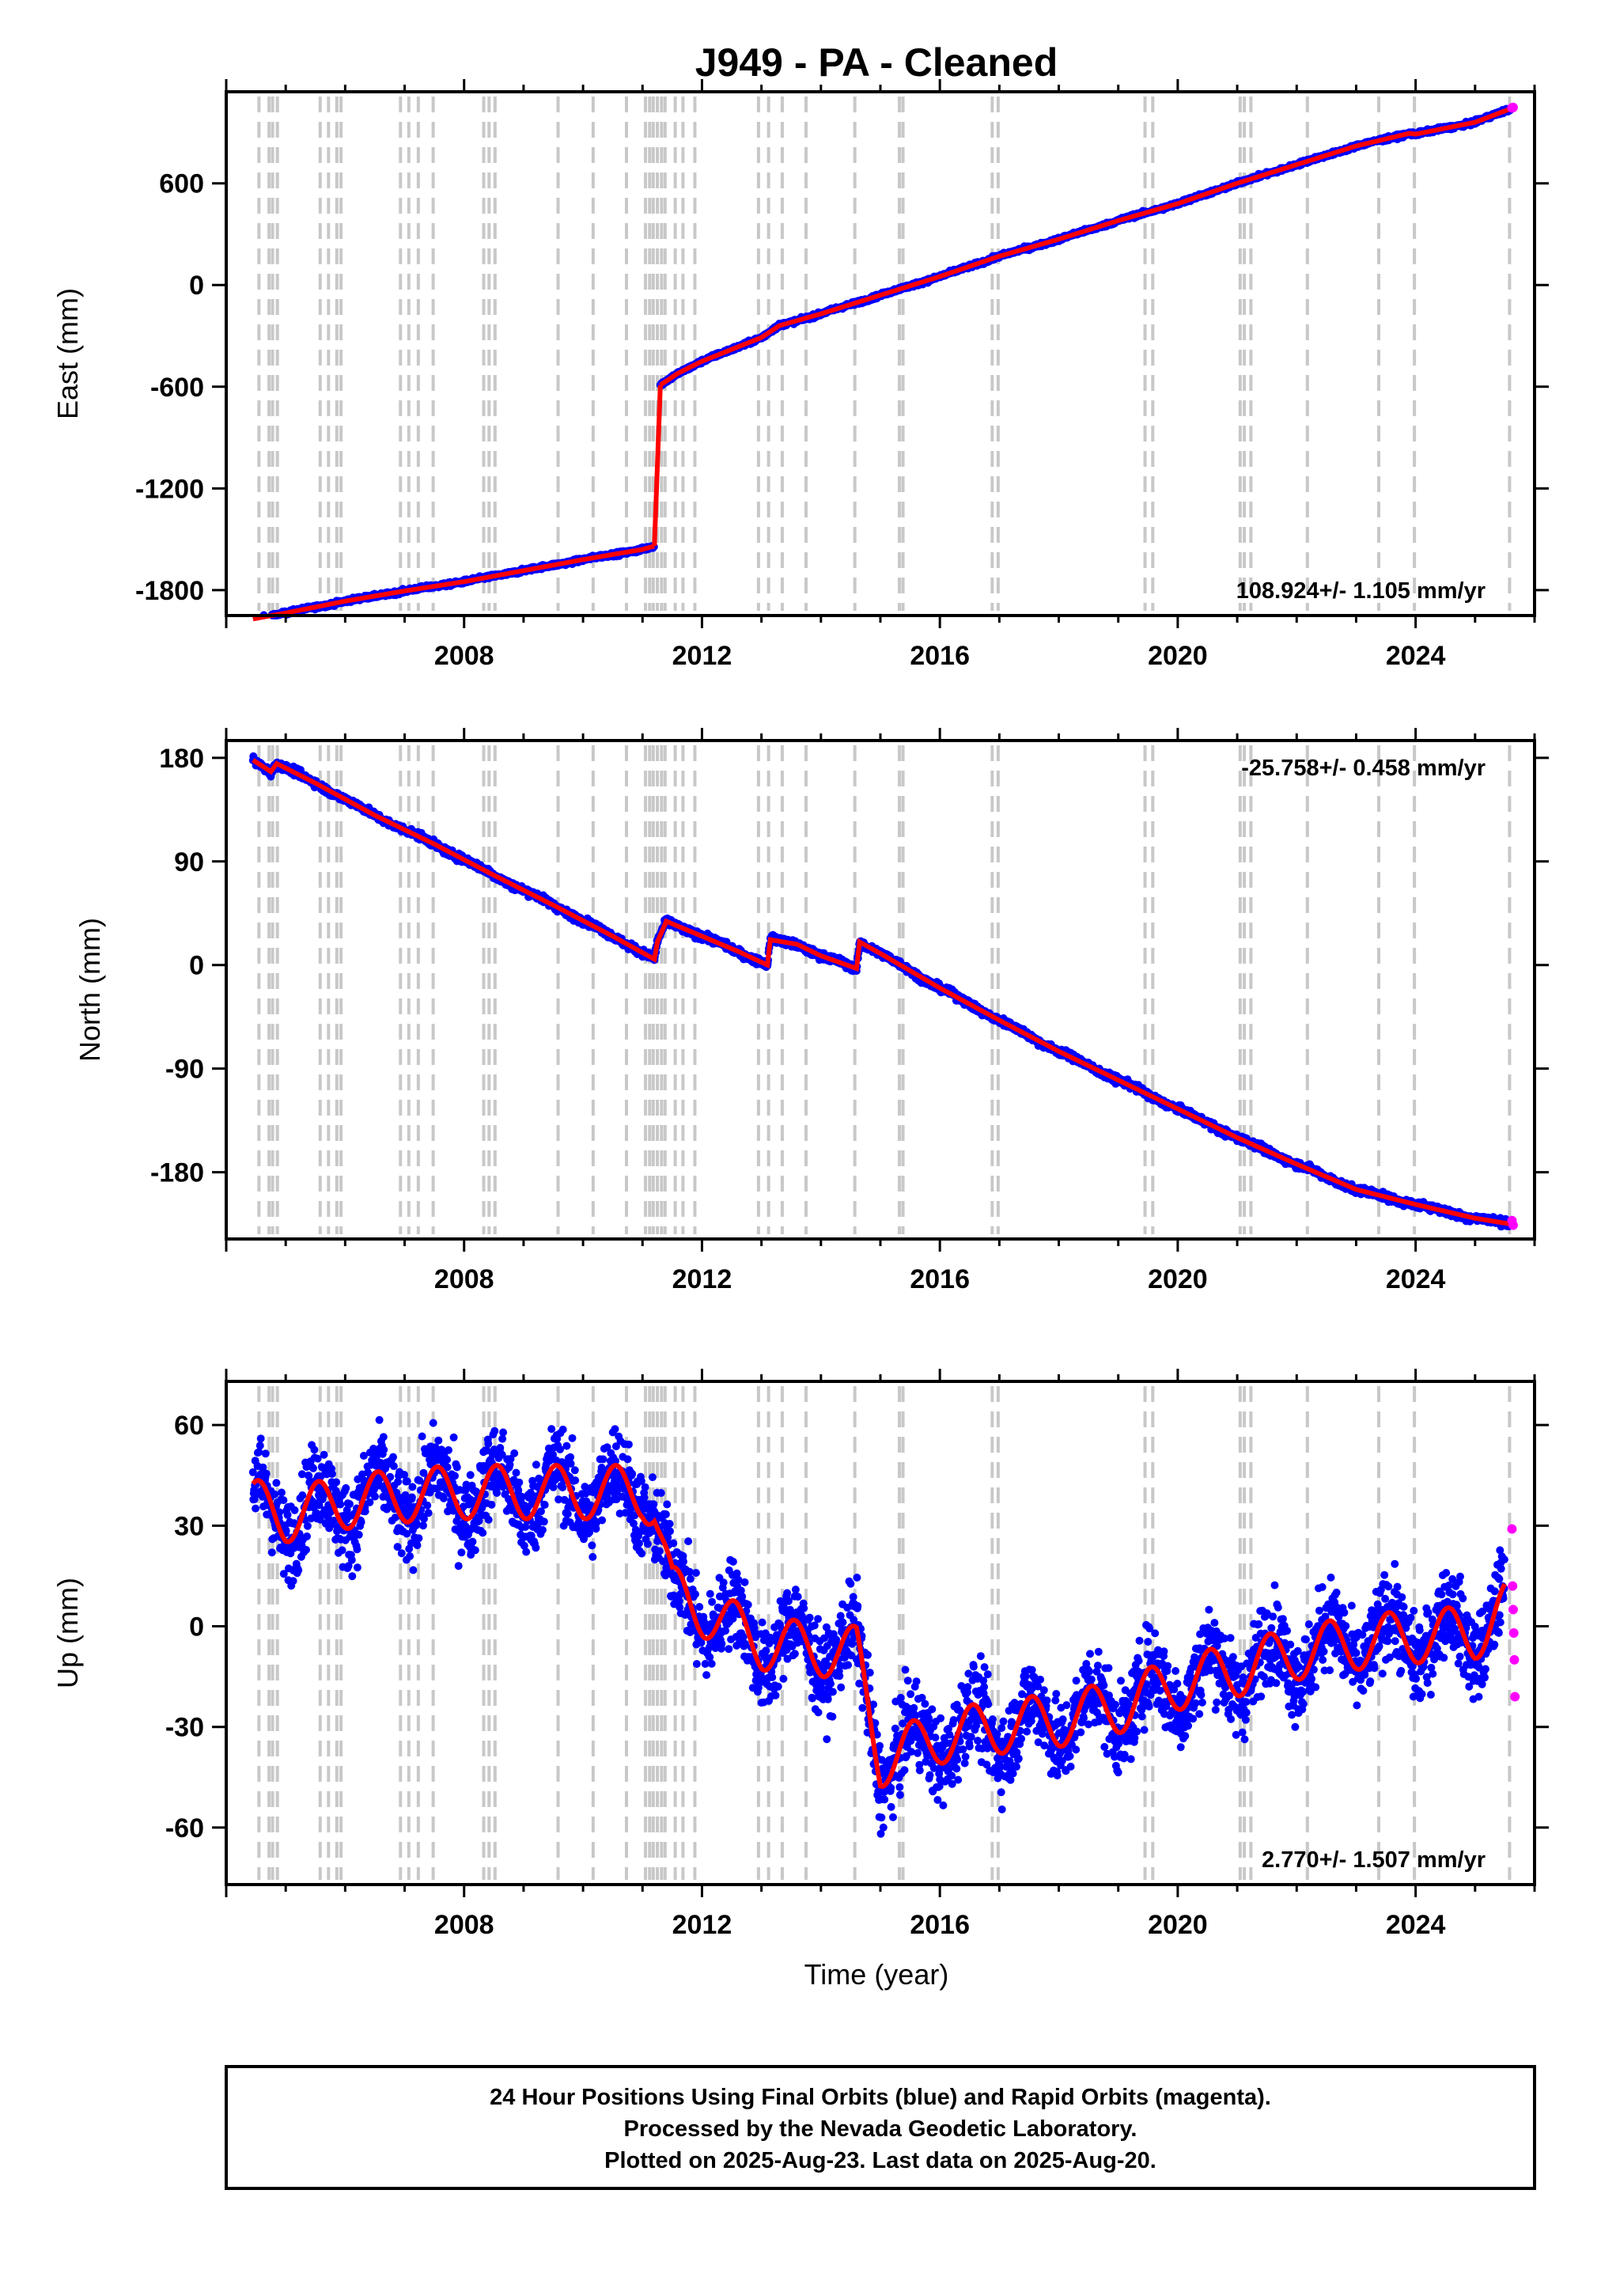 Image resolution: width=1601 pixels, height=2296 pixels. Describe the element at coordinates (1361, 591) in the screenshot. I see `rate-label: 108.924+/- 1.105 mm/yr` at that location.